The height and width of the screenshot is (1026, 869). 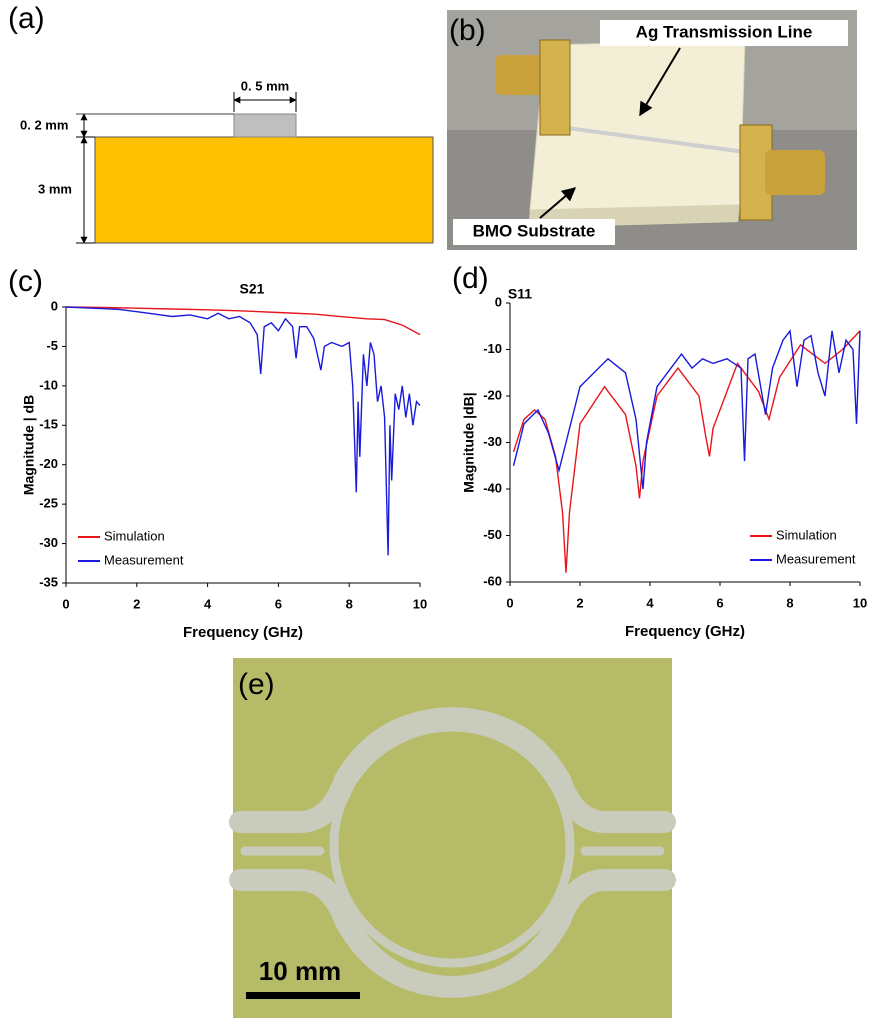 I want to click on y-tick-label: -35, so click(x=48, y=581).